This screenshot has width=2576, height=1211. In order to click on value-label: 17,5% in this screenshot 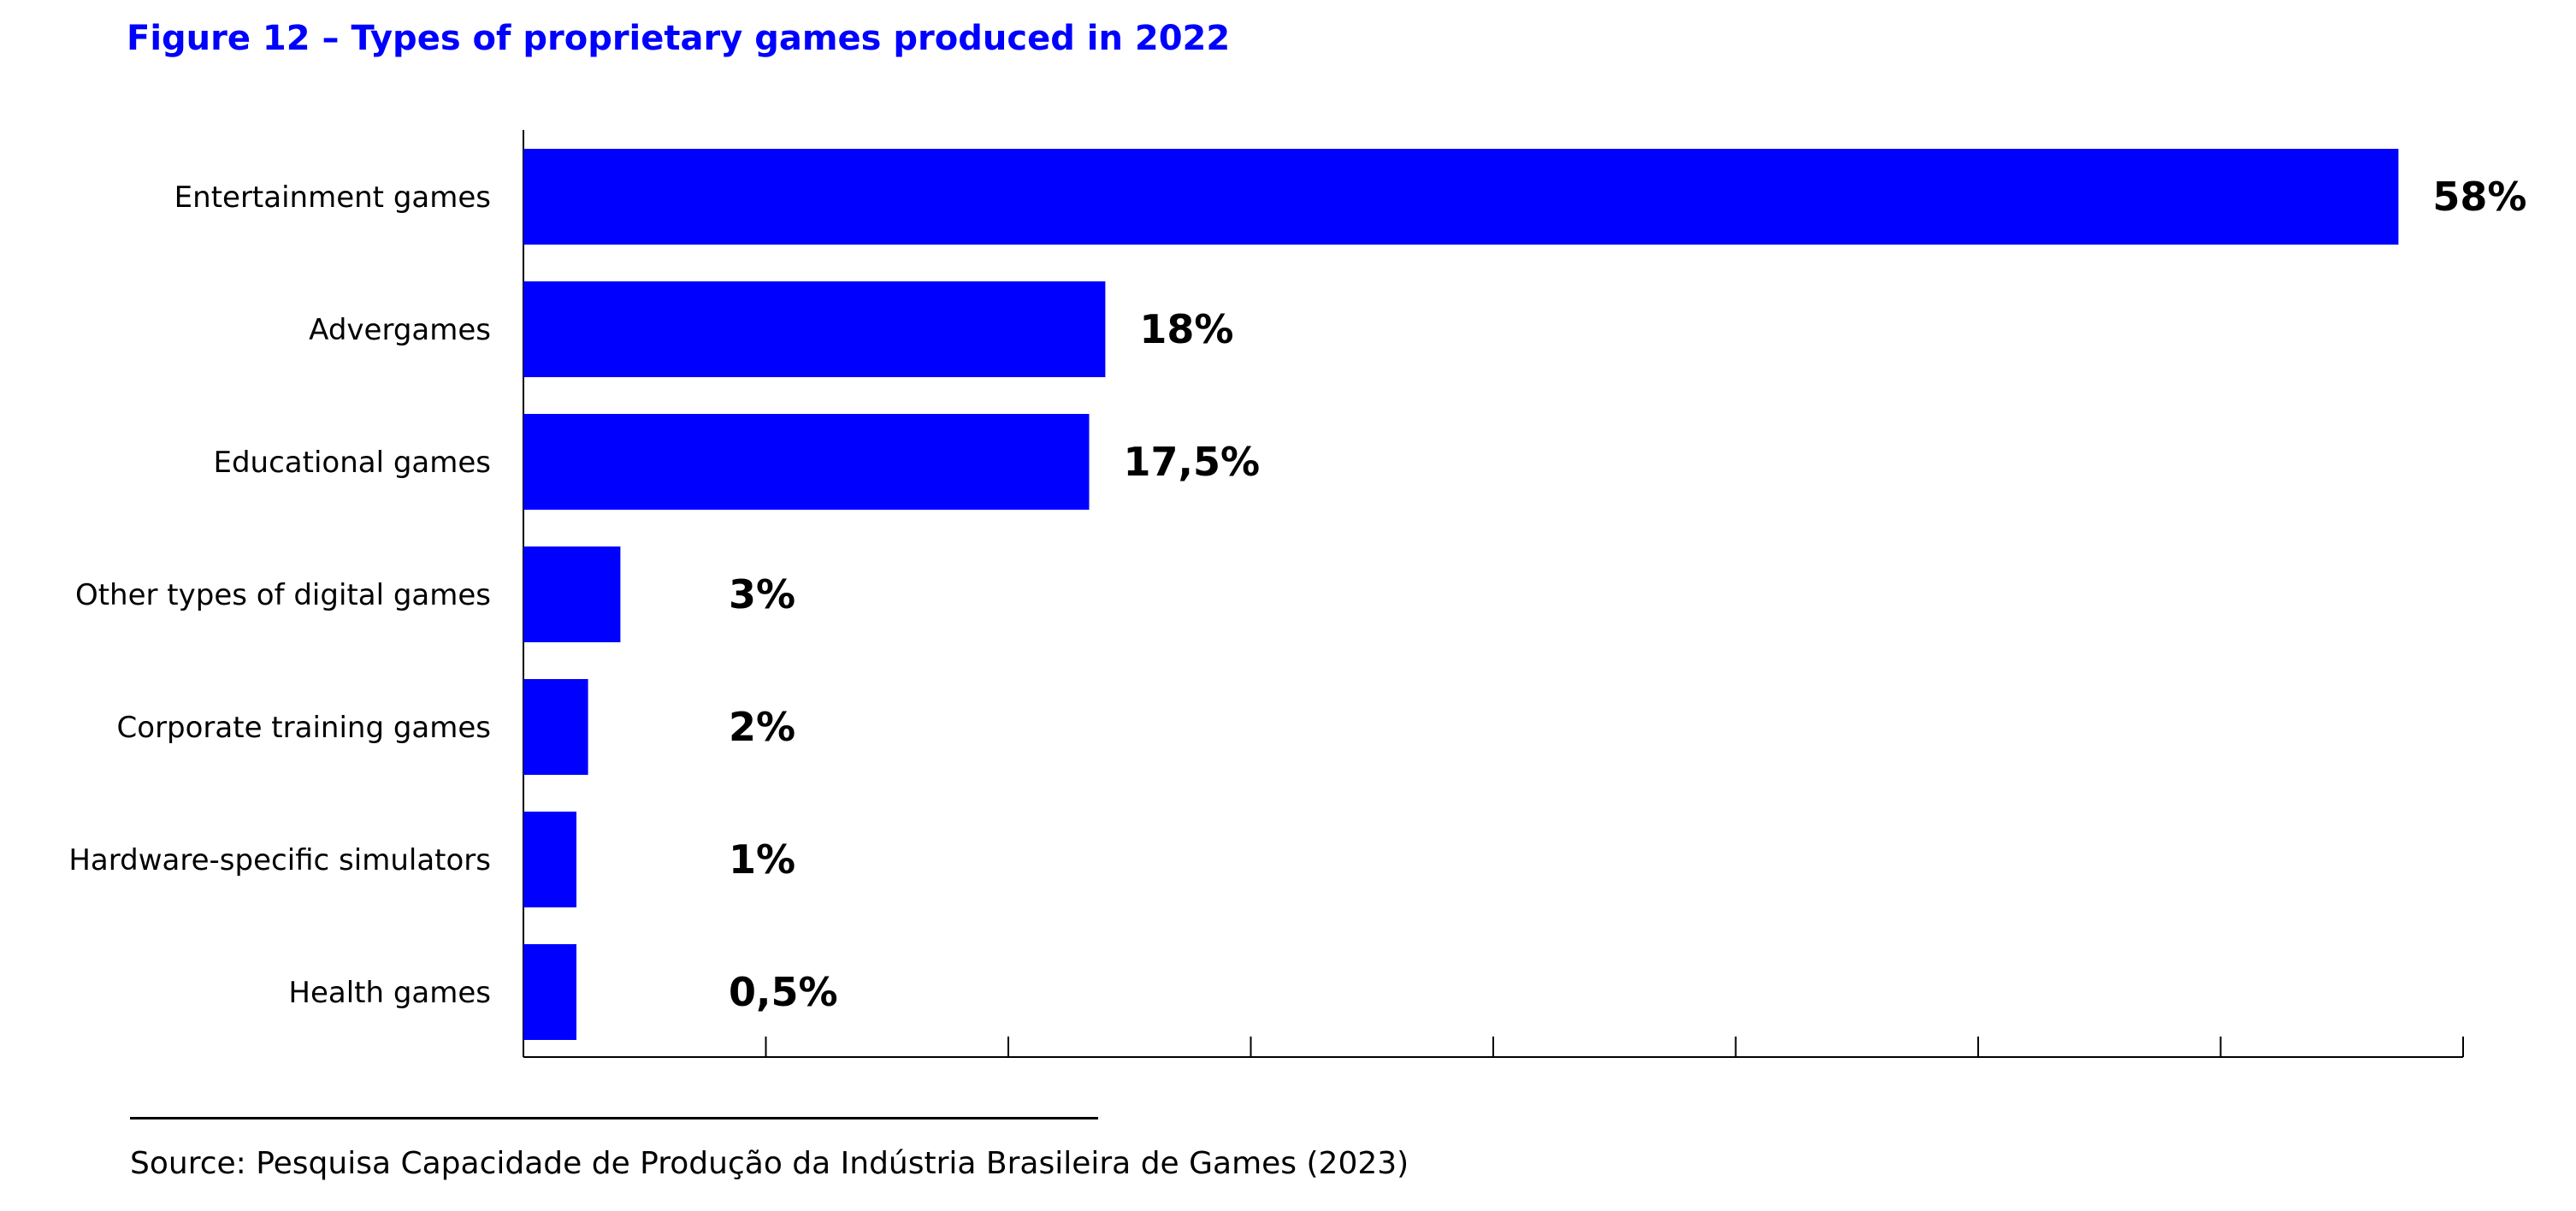, I will do `click(1192, 462)`.